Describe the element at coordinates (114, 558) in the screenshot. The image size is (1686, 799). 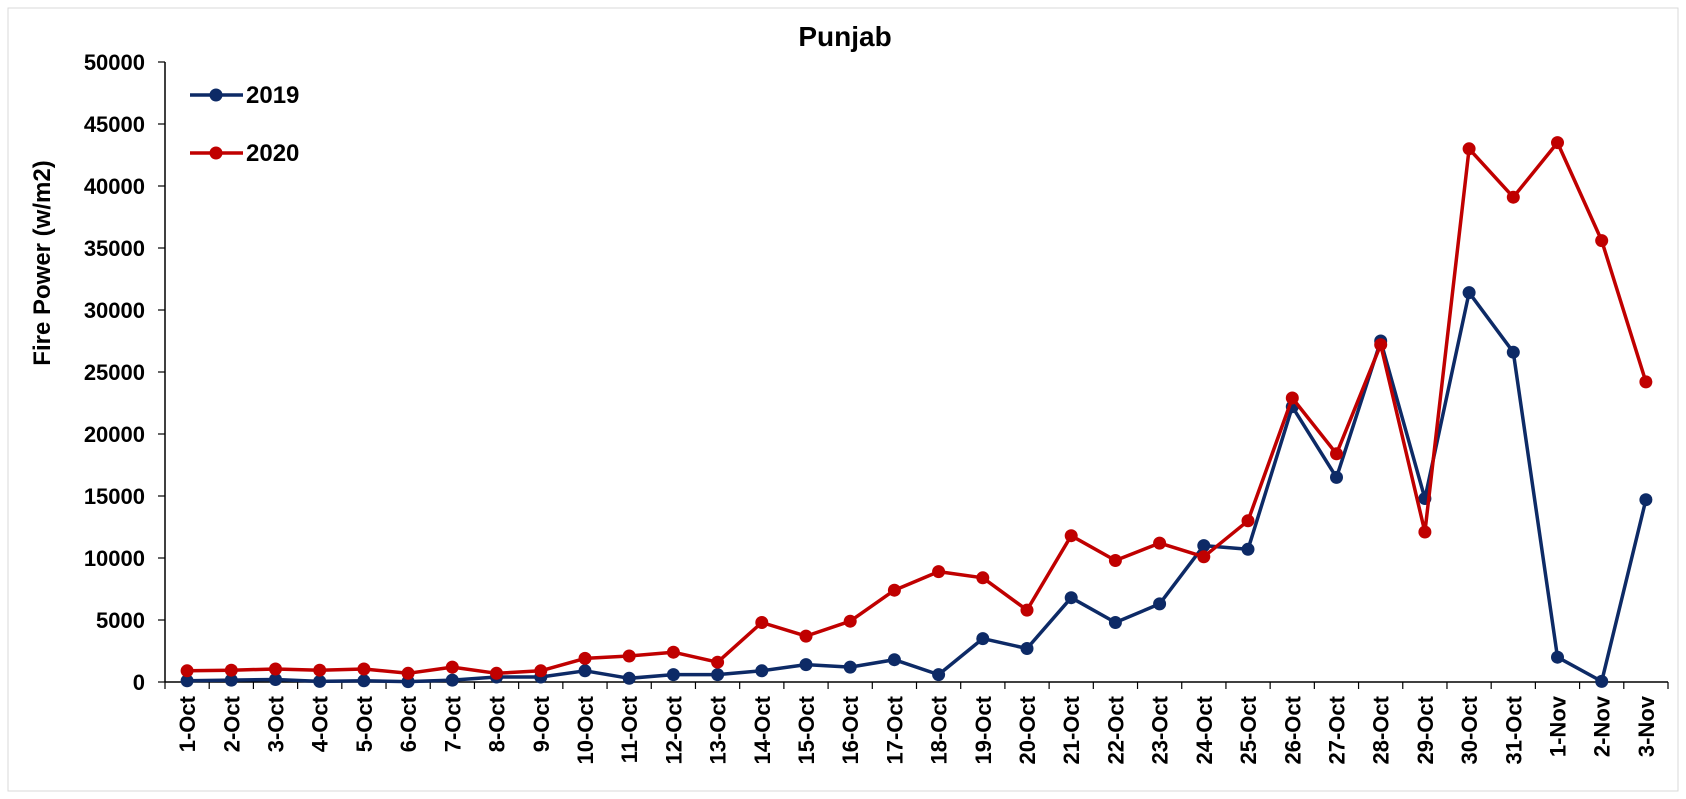
I see `y-tick-label: 10000` at that location.